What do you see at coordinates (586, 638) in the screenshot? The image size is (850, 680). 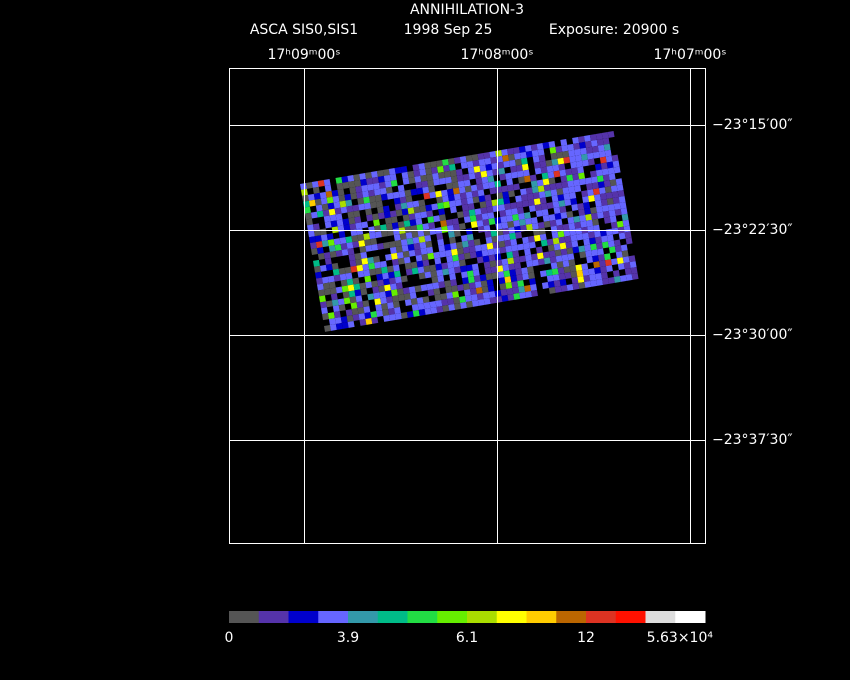 I see `colorbar-label: 12` at bounding box center [586, 638].